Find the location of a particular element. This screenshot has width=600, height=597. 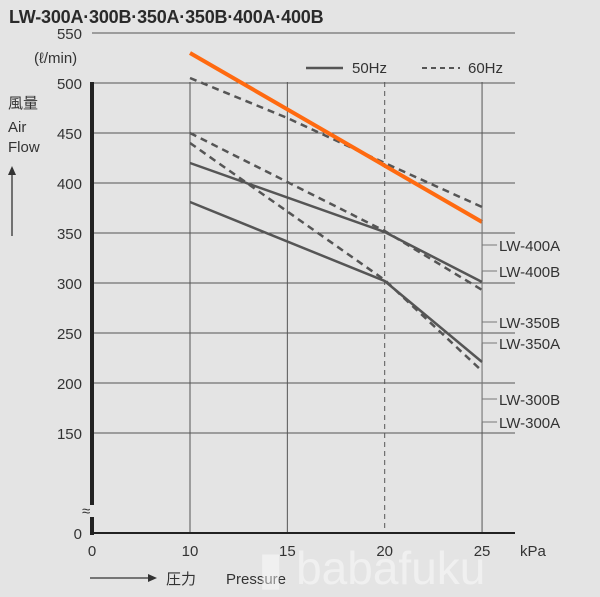

axis-break-gap is located at coordinates (92, 511).